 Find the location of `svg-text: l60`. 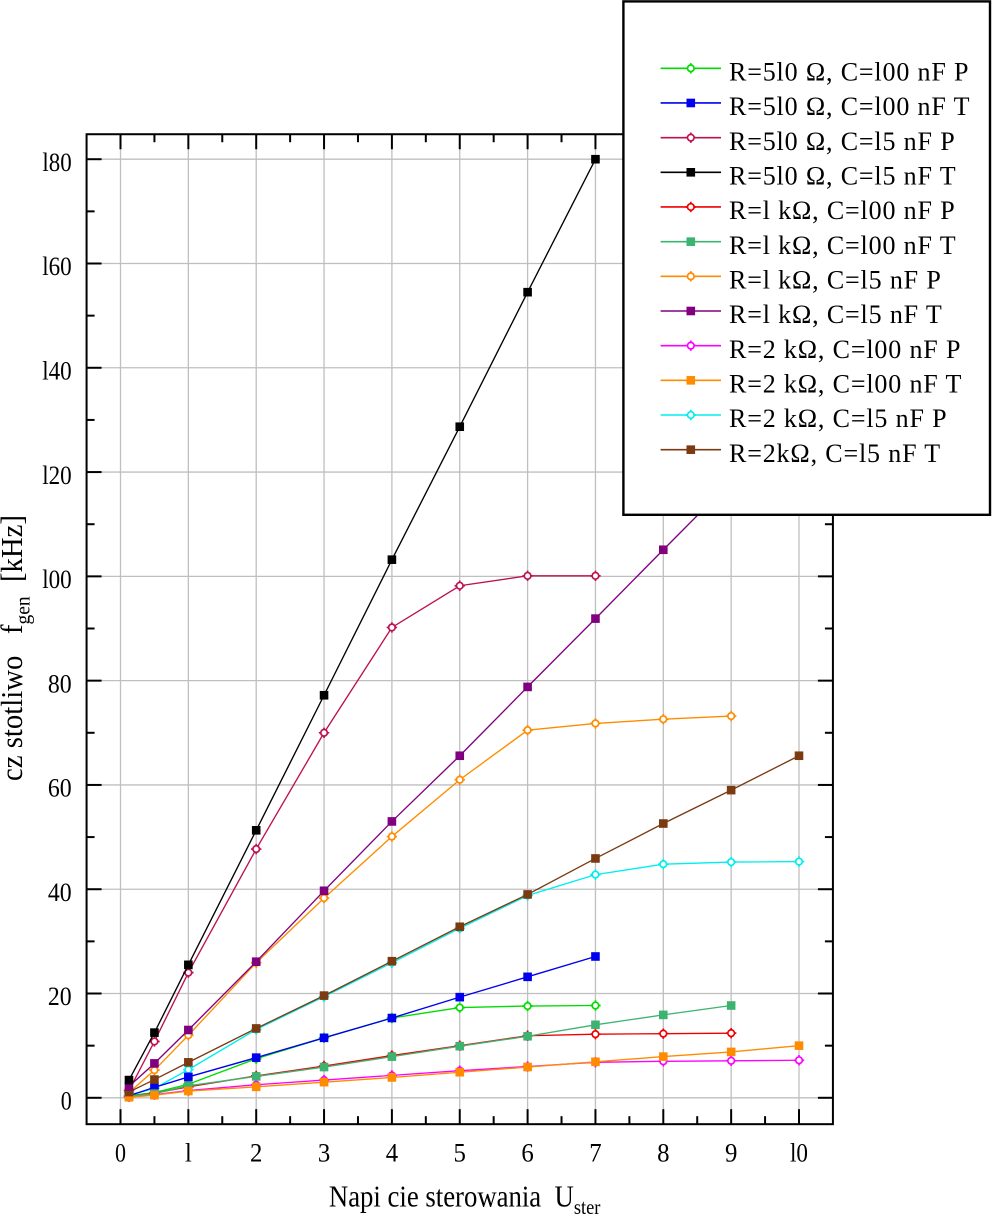

svg-text: l60 is located at coordinates (57, 266).